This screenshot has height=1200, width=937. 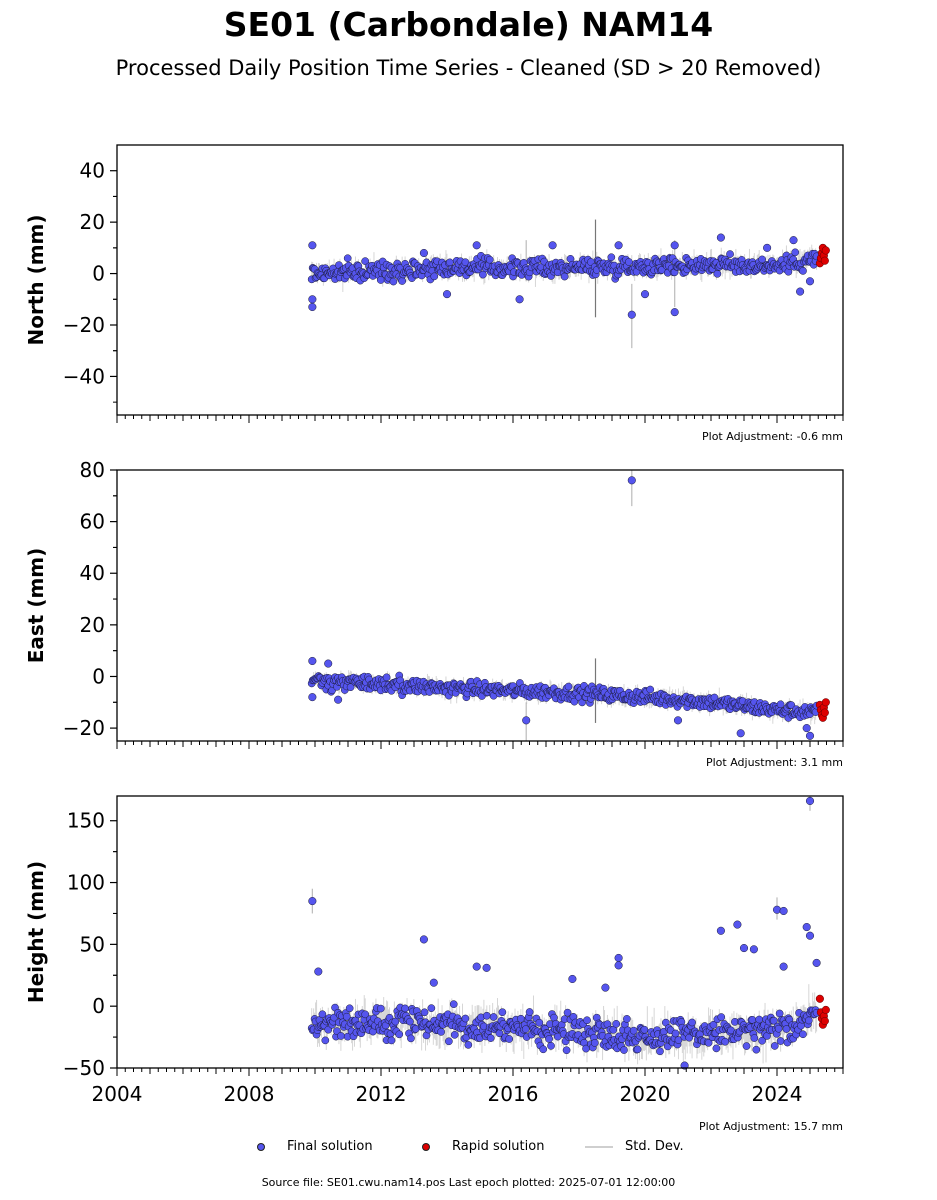 I want to click on y-tick-label: 60, so click(x=92, y=522).